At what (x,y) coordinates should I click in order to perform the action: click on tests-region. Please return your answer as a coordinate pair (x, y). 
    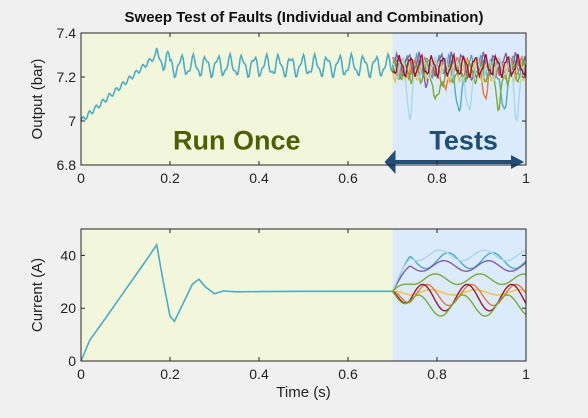
    Looking at the image, I should click on (459, 99).